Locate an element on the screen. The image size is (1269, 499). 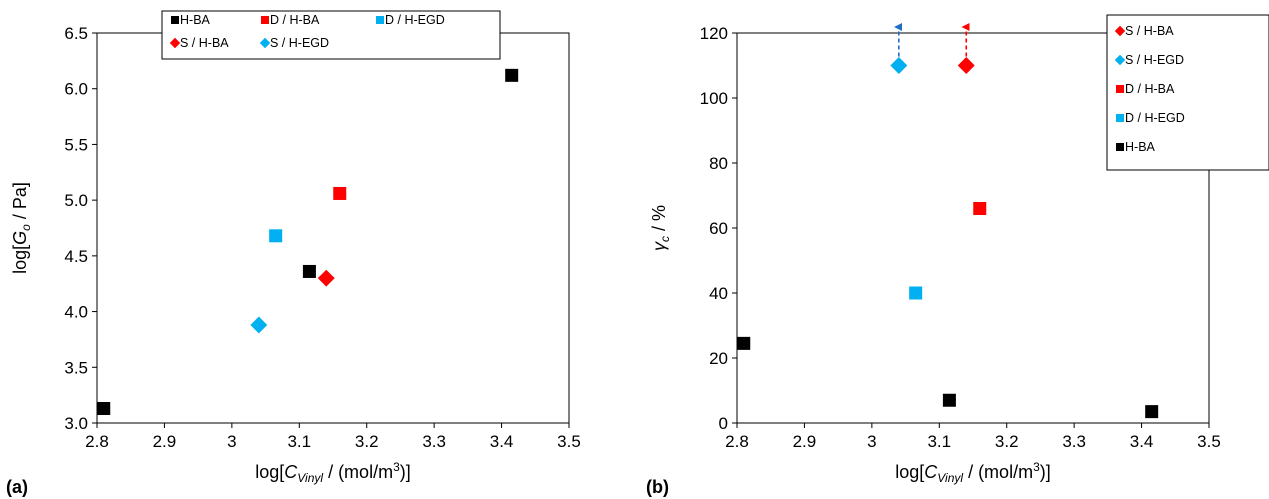
y-tick-label: 100 is located at coordinates (714, 98).